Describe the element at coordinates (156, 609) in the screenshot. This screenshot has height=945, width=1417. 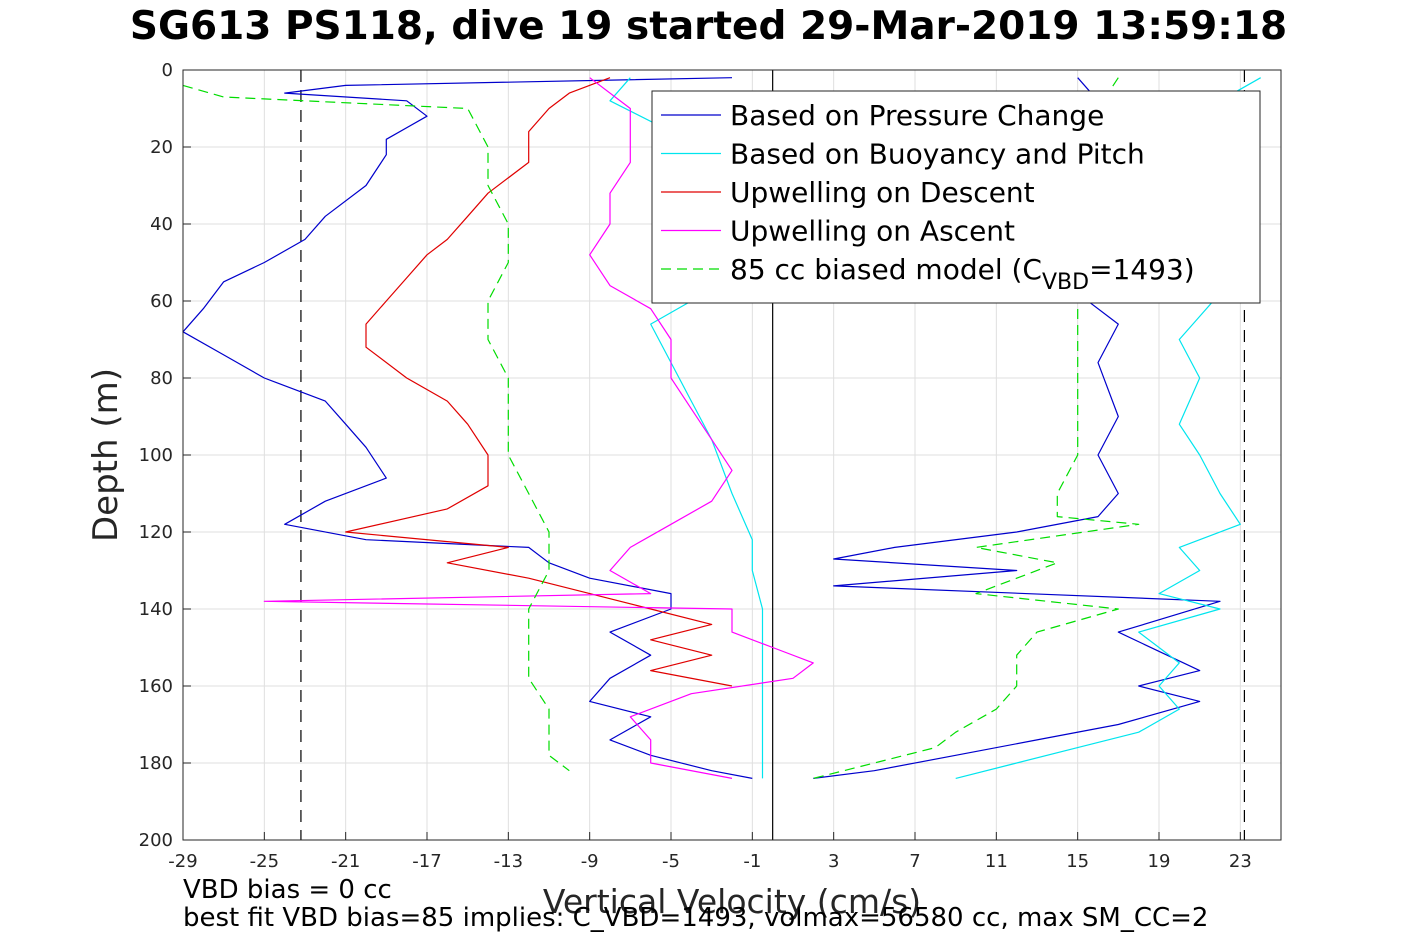
I see `y-tick-label: 140` at that location.